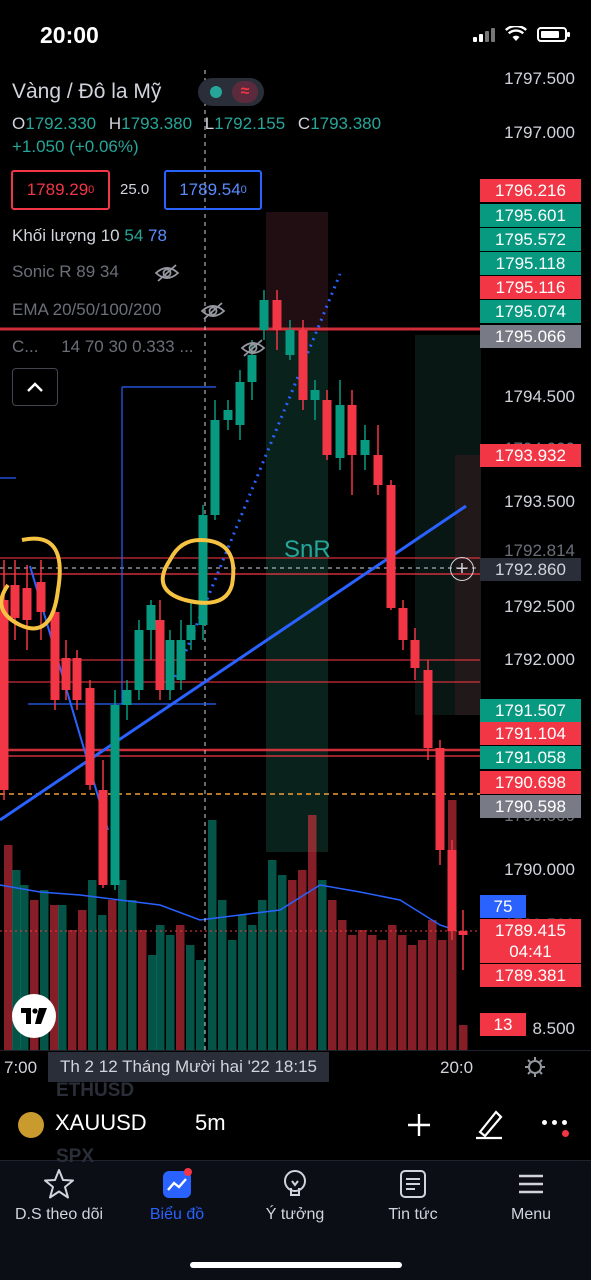 This screenshot has width=591, height=1280. Describe the element at coordinates (468, 585) in the screenshot. I see `zone` at that location.